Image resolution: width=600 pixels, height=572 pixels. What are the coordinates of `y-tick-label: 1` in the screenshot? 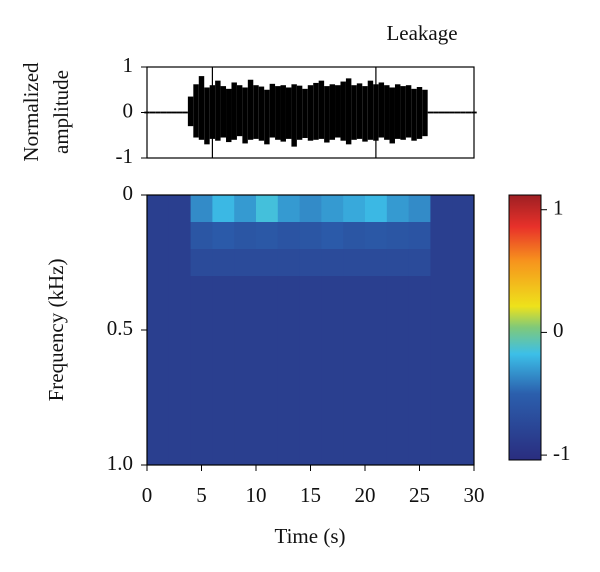 It's located at (128, 65).